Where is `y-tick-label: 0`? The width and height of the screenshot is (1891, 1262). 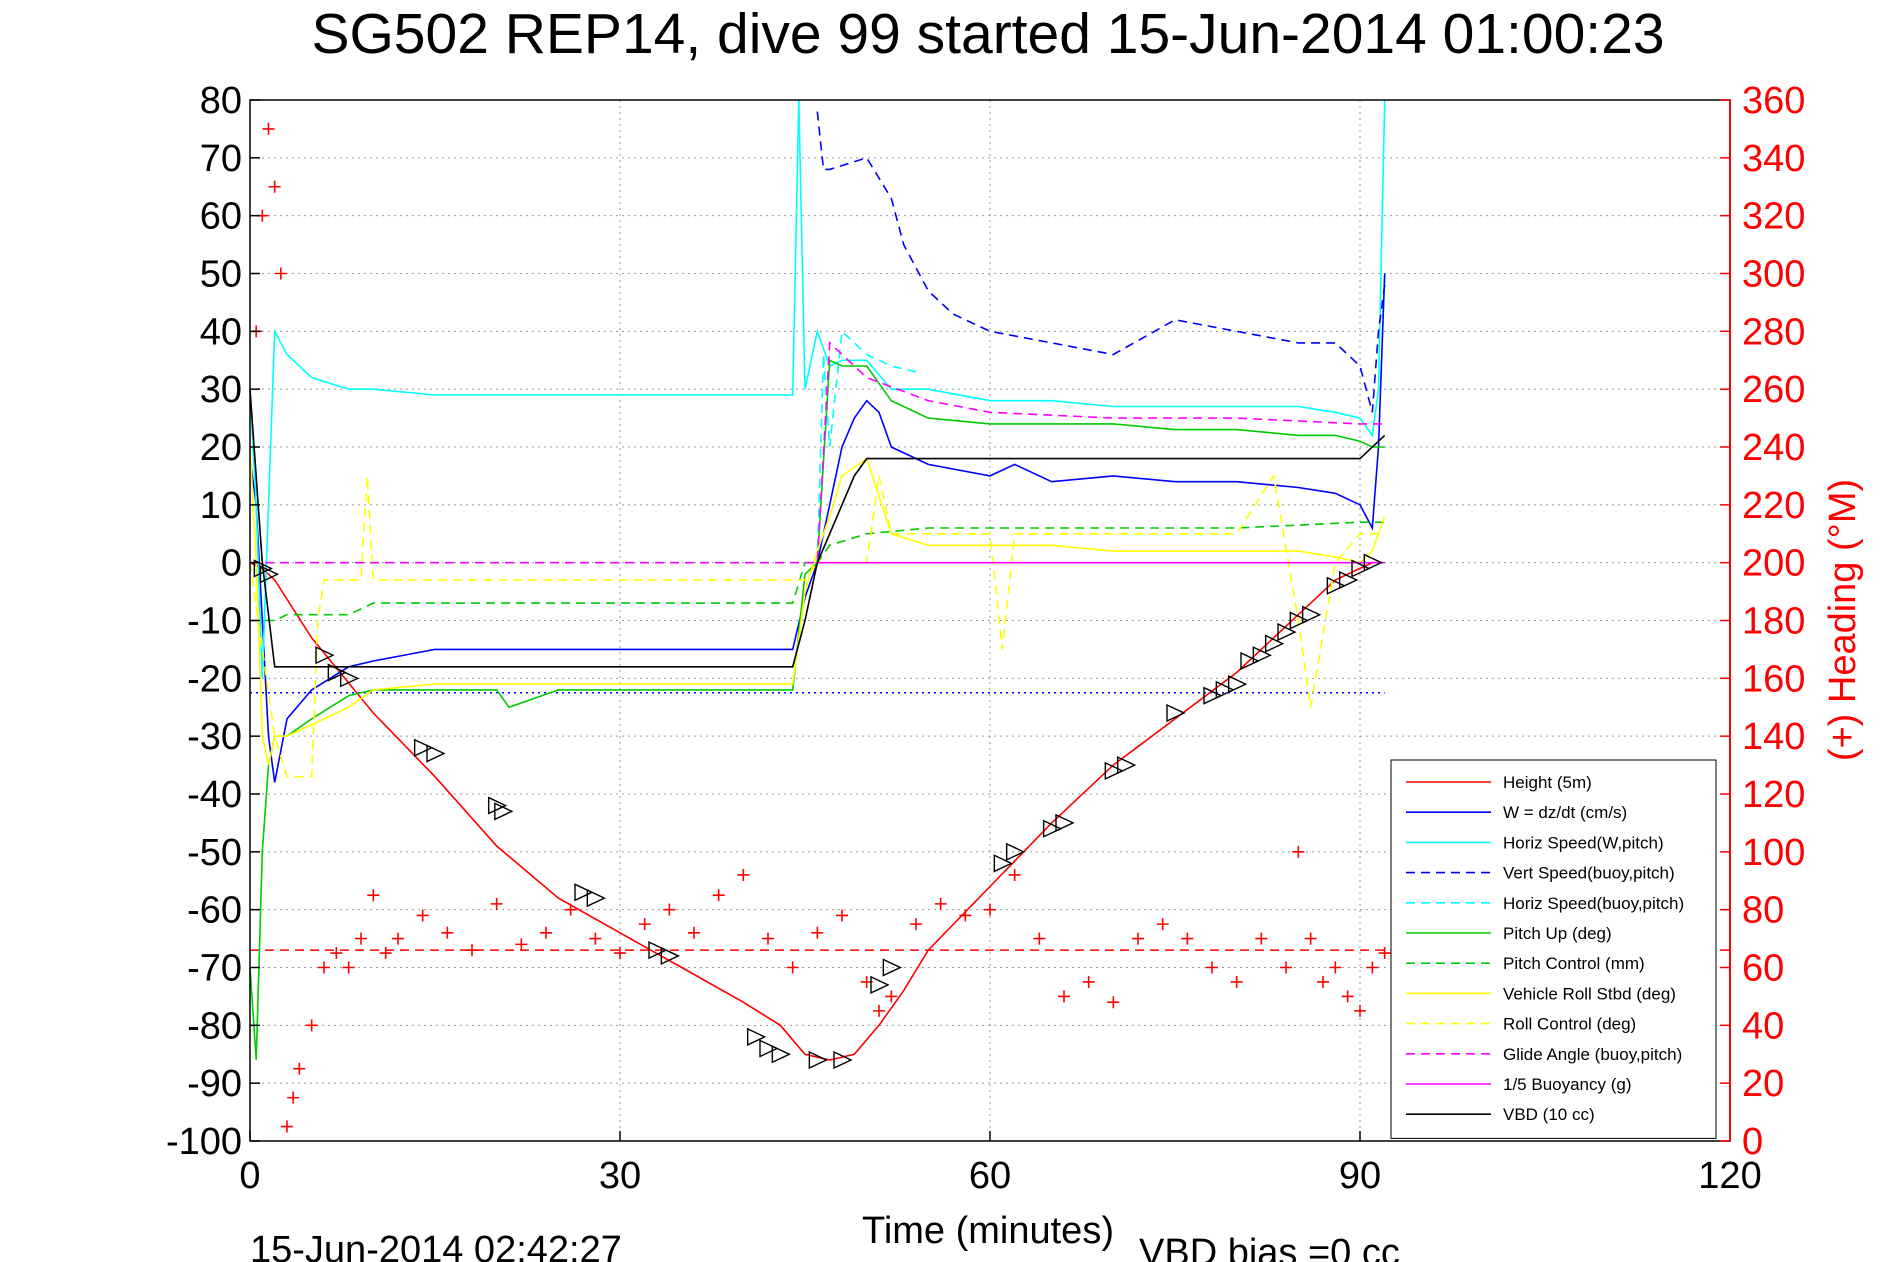
y-tick-label: 0 is located at coordinates (231, 564).